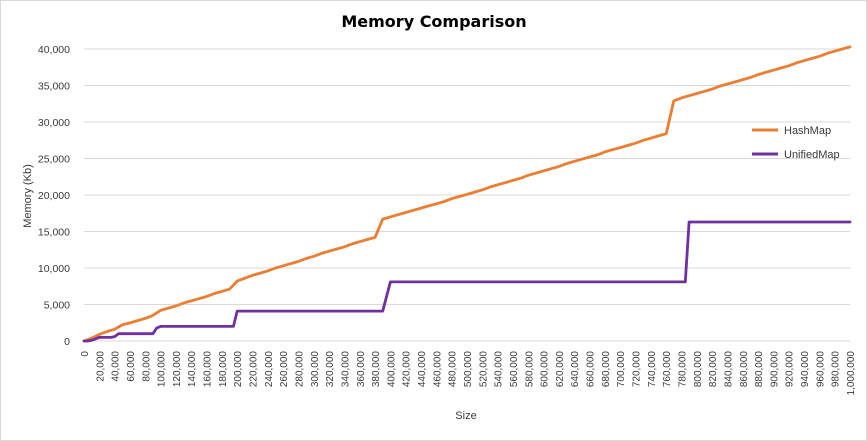  What do you see at coordinates (54, 50) in the screenshot?
I see `y-tick-label: 40,000` at bounding box center [54, 50].